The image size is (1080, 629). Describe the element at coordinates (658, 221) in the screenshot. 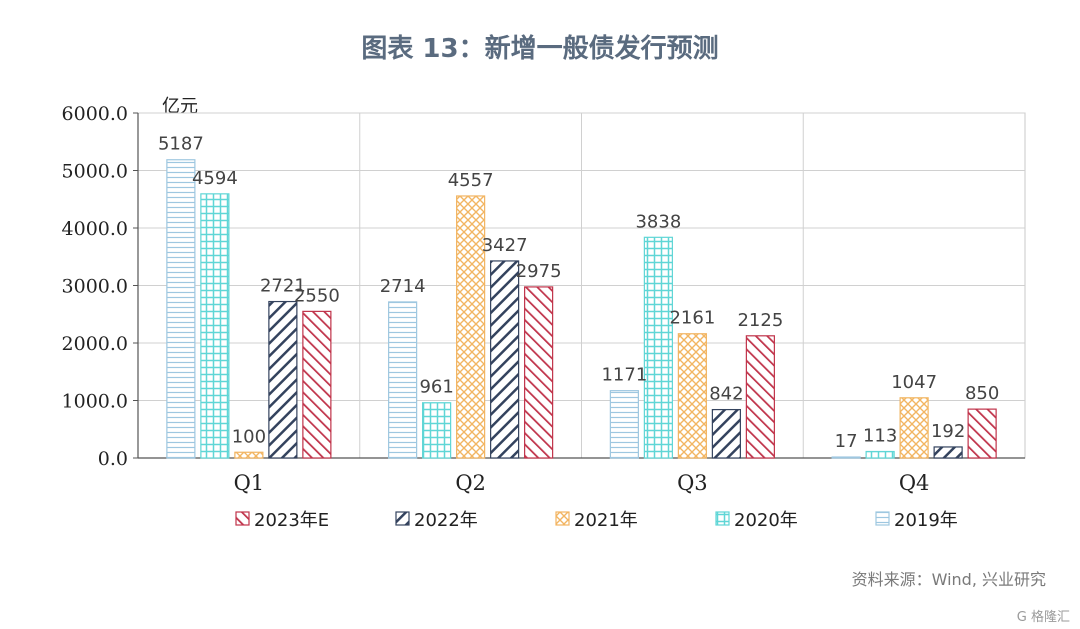

I see `data-label: 3838` at that location.